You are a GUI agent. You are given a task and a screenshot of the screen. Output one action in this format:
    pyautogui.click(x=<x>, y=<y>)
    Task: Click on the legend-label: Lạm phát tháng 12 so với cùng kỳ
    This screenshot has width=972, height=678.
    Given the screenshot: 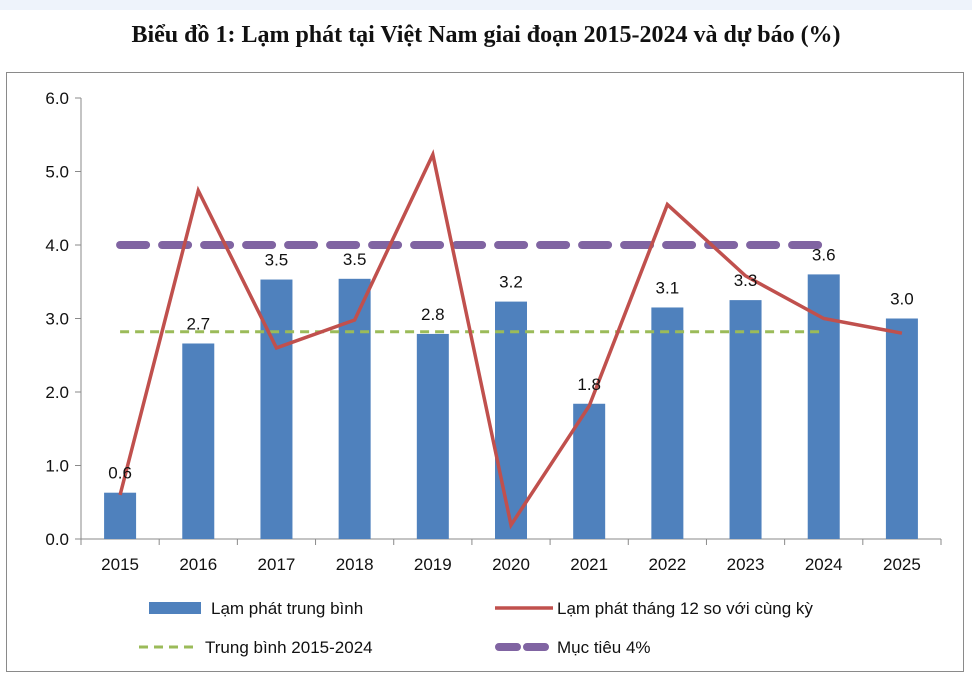 What is the action you would take?
    pyautogui.click(x=685, y=608)
    